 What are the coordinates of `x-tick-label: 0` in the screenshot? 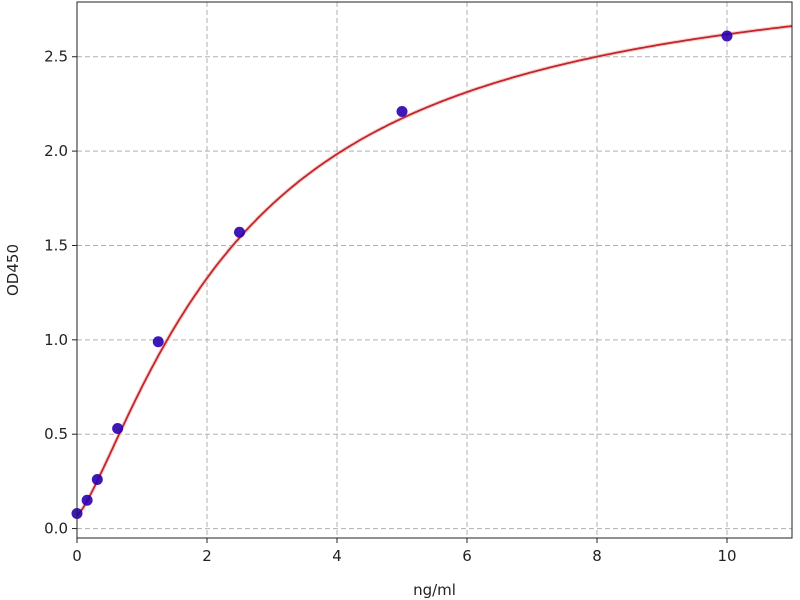 It's located at (77, 556).